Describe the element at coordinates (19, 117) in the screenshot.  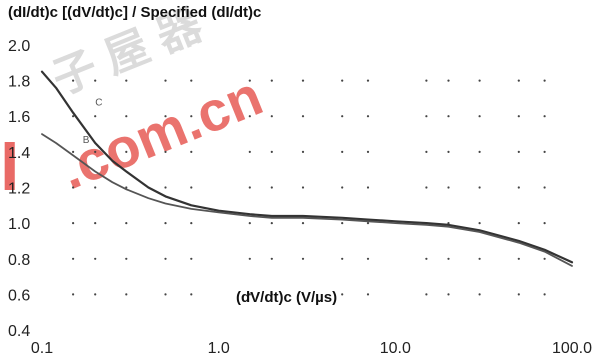
I see `y-tick-label: 1.6` at that location.